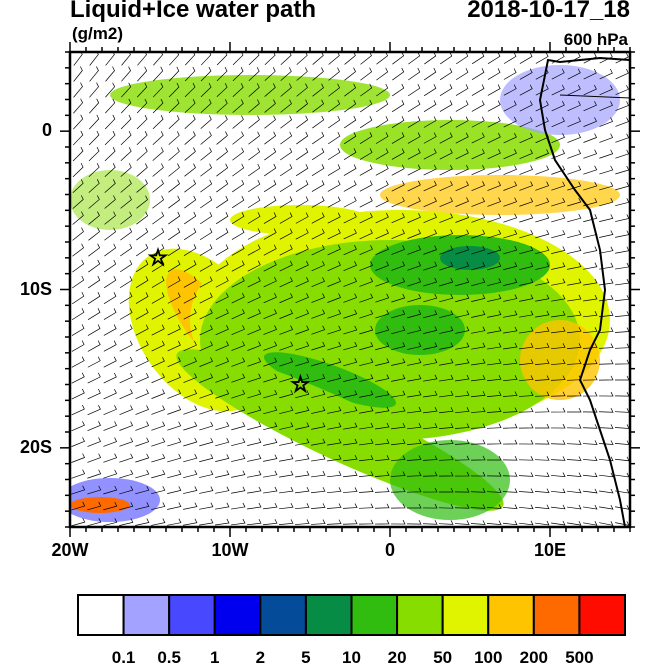 The width and height of the screenshot is (650, 668). What do you see at coordinates (97, 33) in the screenshot?
I see `units-label: (g/m2)` at bounding box center [97, 33].